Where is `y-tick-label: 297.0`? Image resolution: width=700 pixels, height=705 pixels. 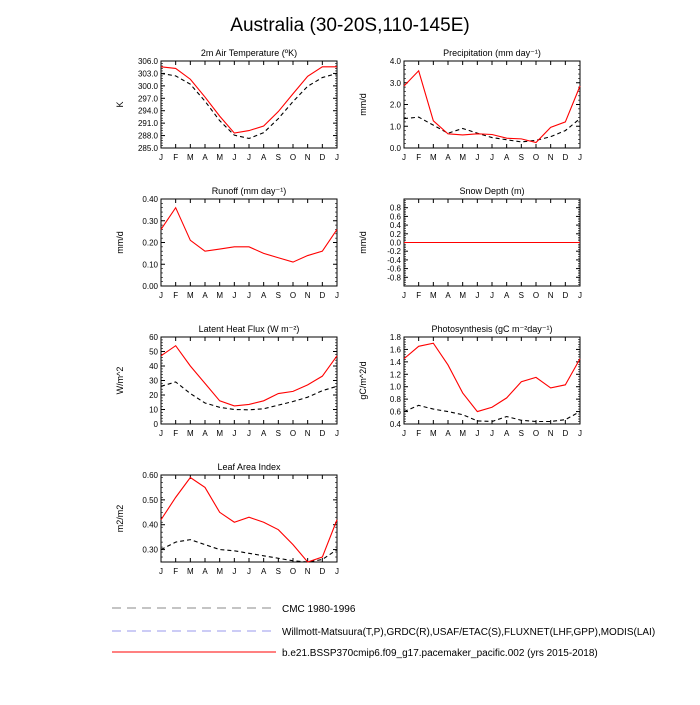 y-tick-label: 297.0 is located at coordinates (148, 98).